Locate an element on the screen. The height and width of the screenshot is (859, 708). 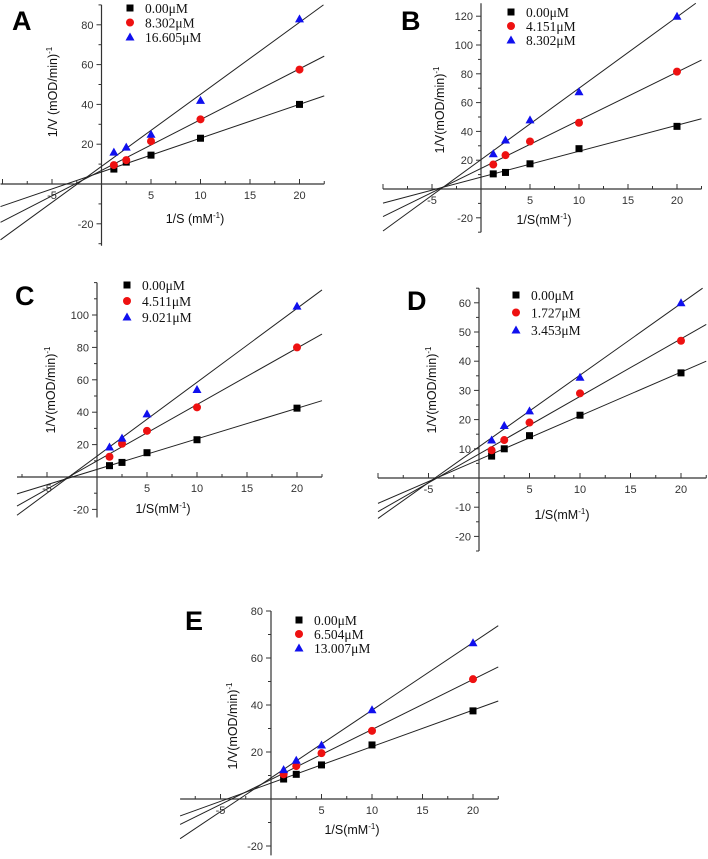
y-axis-label: 1/V (mOD/min)-1 is located at coordinates (52, 91).